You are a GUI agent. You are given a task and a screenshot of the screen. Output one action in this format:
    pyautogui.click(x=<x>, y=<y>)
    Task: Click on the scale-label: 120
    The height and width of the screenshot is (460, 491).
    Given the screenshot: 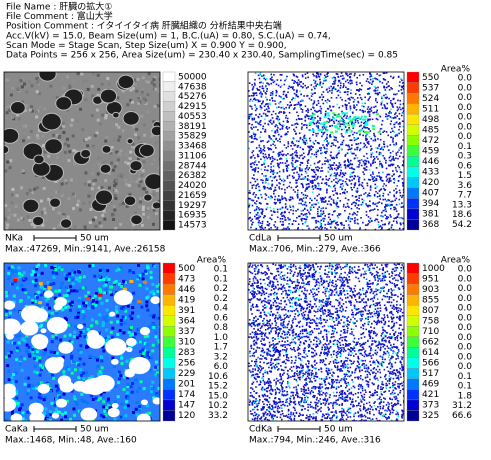 What is the action you would take?
    pyautogui.click(x=186, y=416)
    